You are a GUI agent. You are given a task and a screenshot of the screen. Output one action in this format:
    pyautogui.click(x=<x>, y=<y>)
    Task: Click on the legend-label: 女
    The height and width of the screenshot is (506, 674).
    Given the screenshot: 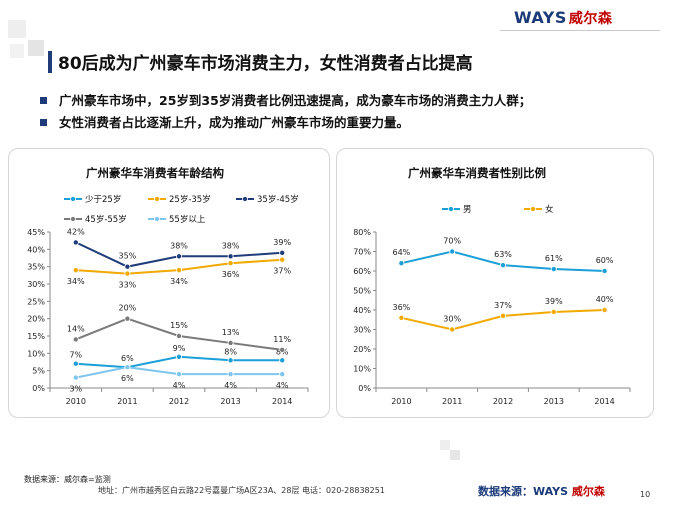 What is the action you would take?
    pyautogui.click(x=549, y=209)
    